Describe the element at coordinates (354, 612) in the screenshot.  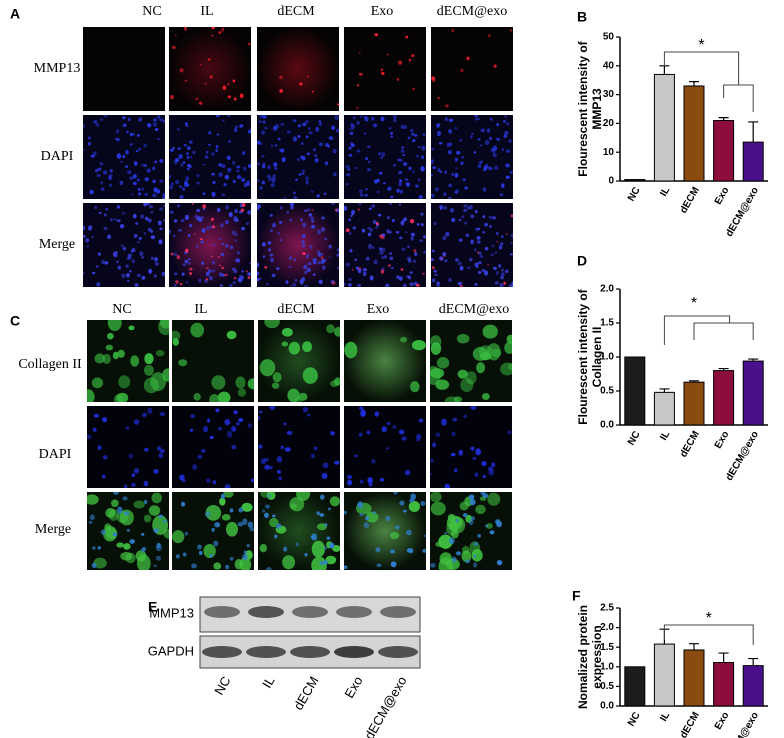
I see `blot-band` at that location.